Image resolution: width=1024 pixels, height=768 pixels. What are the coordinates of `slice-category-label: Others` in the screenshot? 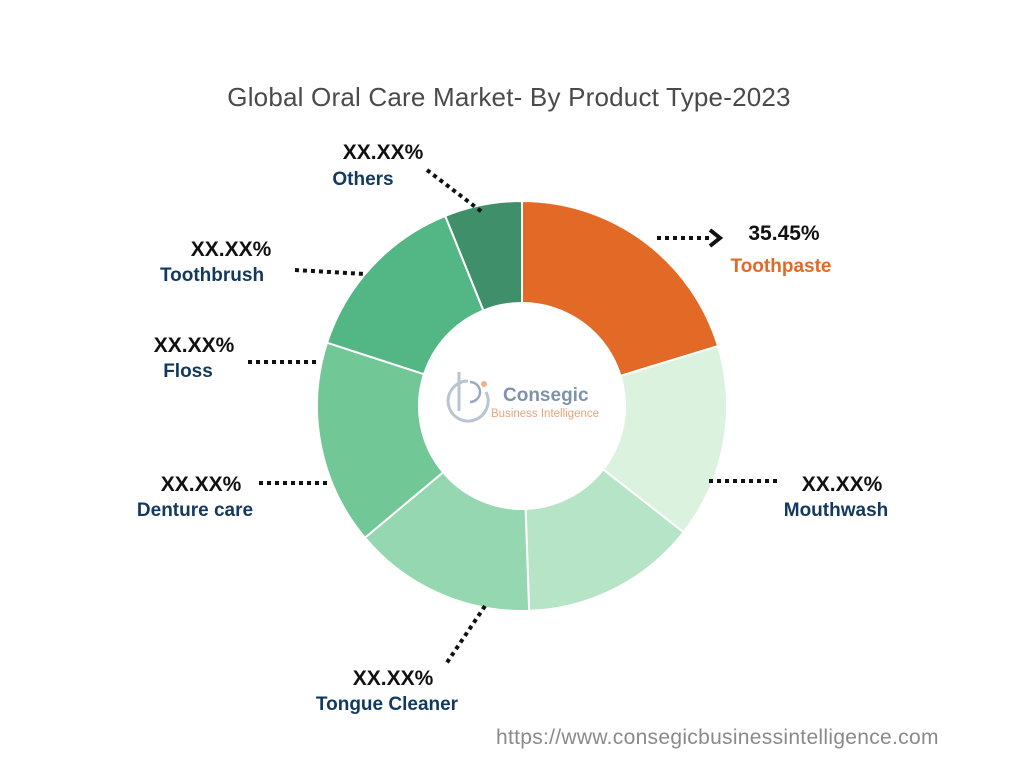 It's located at (362, 179).